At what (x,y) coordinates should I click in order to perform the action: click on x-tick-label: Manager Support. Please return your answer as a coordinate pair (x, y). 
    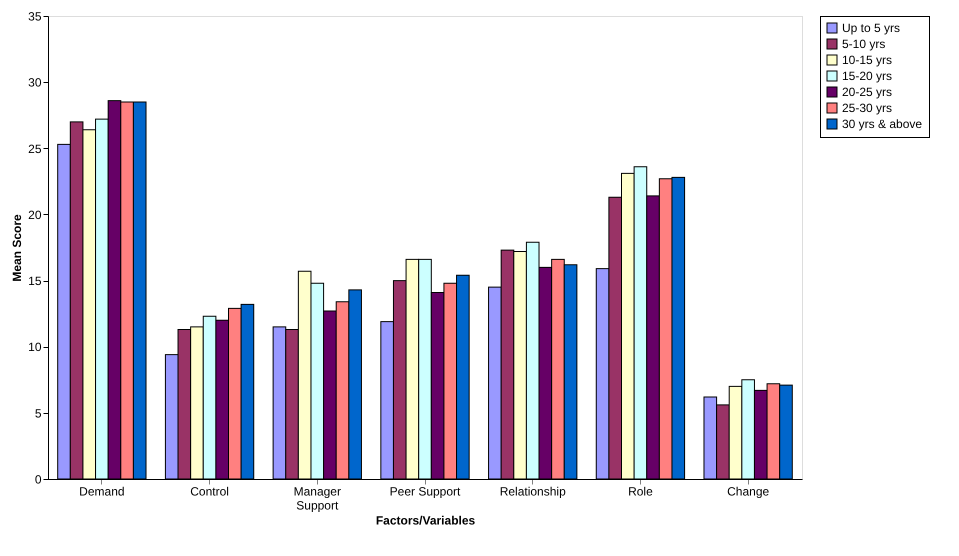
    Looking at the image, I should click on (317, 498).